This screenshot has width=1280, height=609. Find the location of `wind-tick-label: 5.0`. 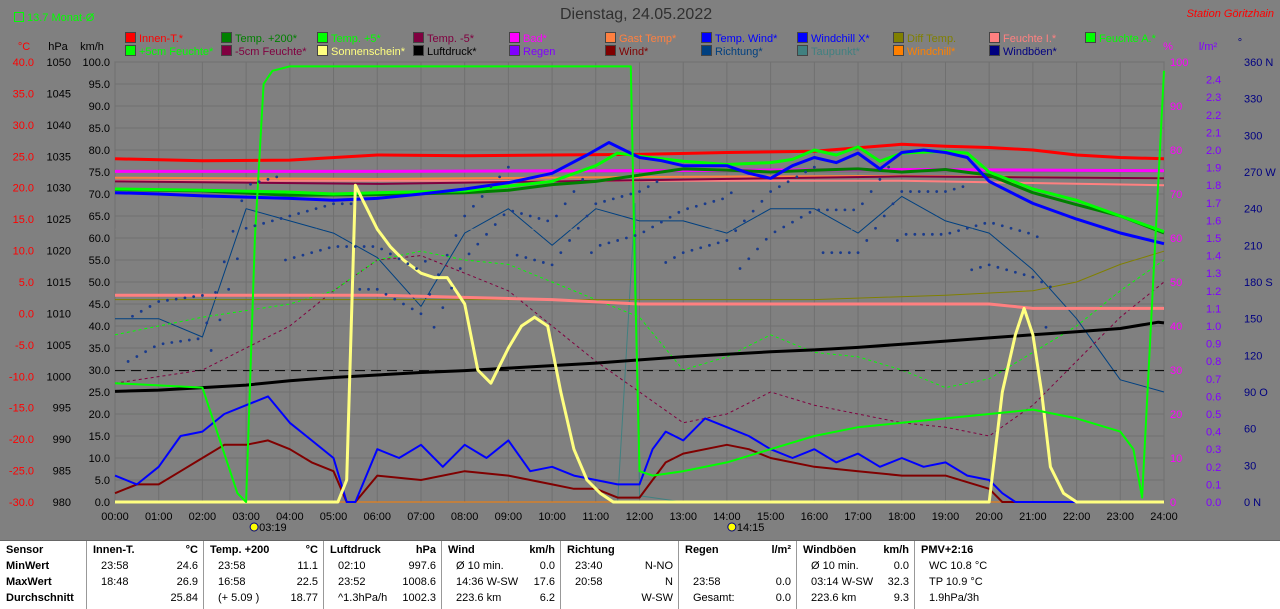

wind-tick-label: 5.0 is located at coordinates (102, 481).